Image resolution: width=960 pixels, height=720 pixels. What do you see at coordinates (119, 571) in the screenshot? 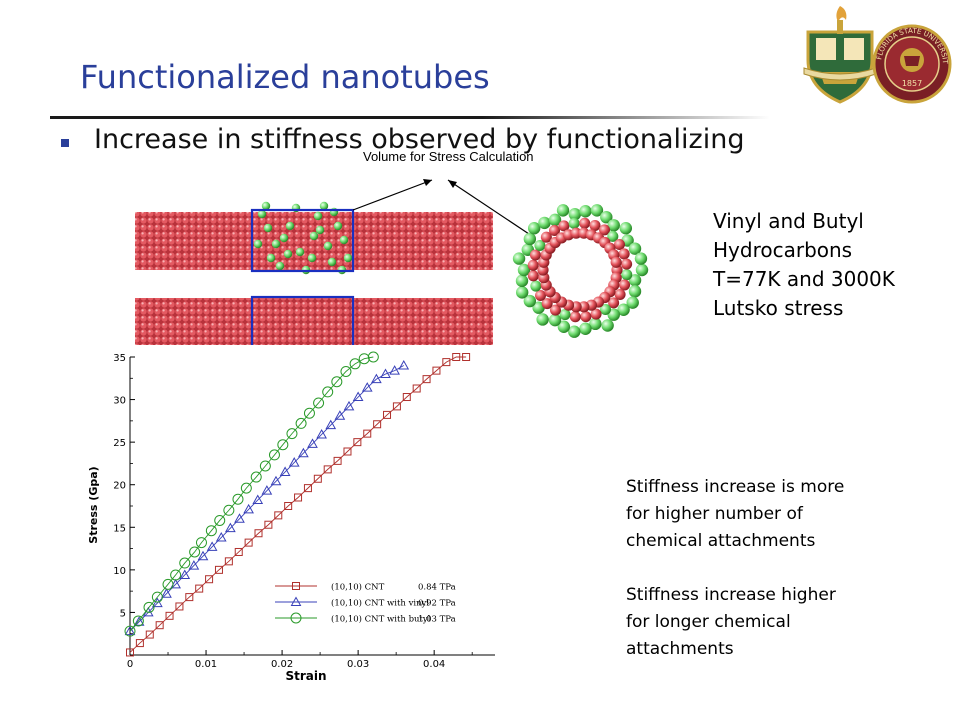
I see `y-tick-label: 10` at bounding box center [119, 571].